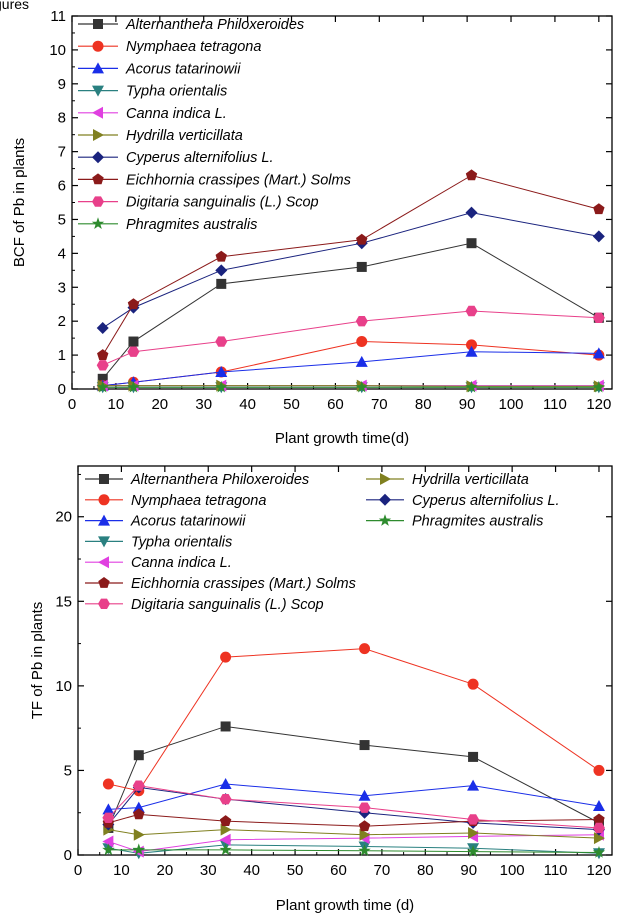 Image resolution: width=620 pixels, height=922 pixels. I want to click on y-tick-label: 2, so click(62, 321).